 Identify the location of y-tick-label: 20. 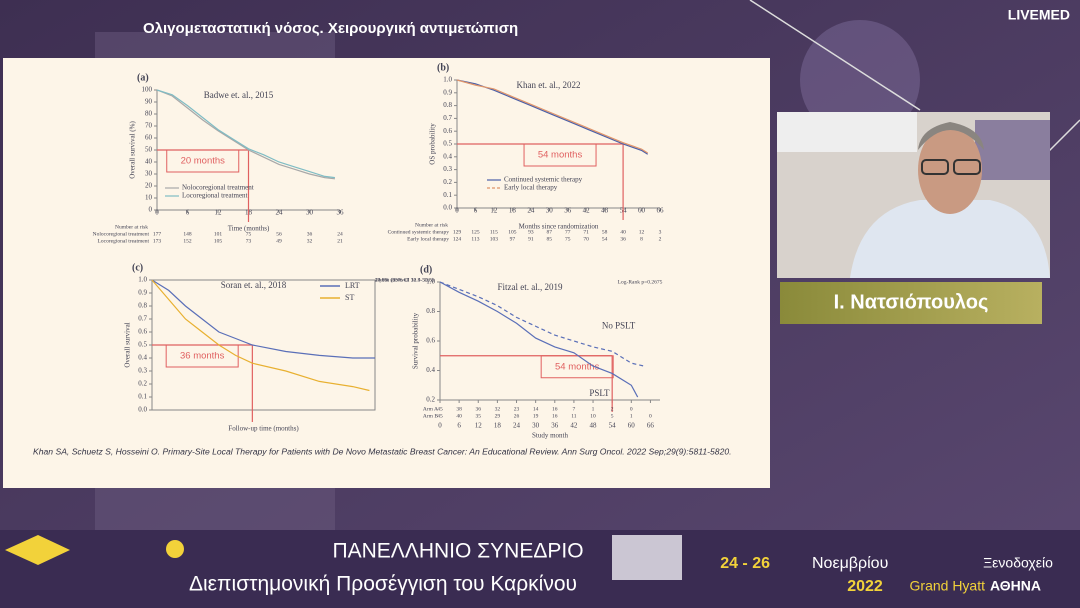
(149, 186).